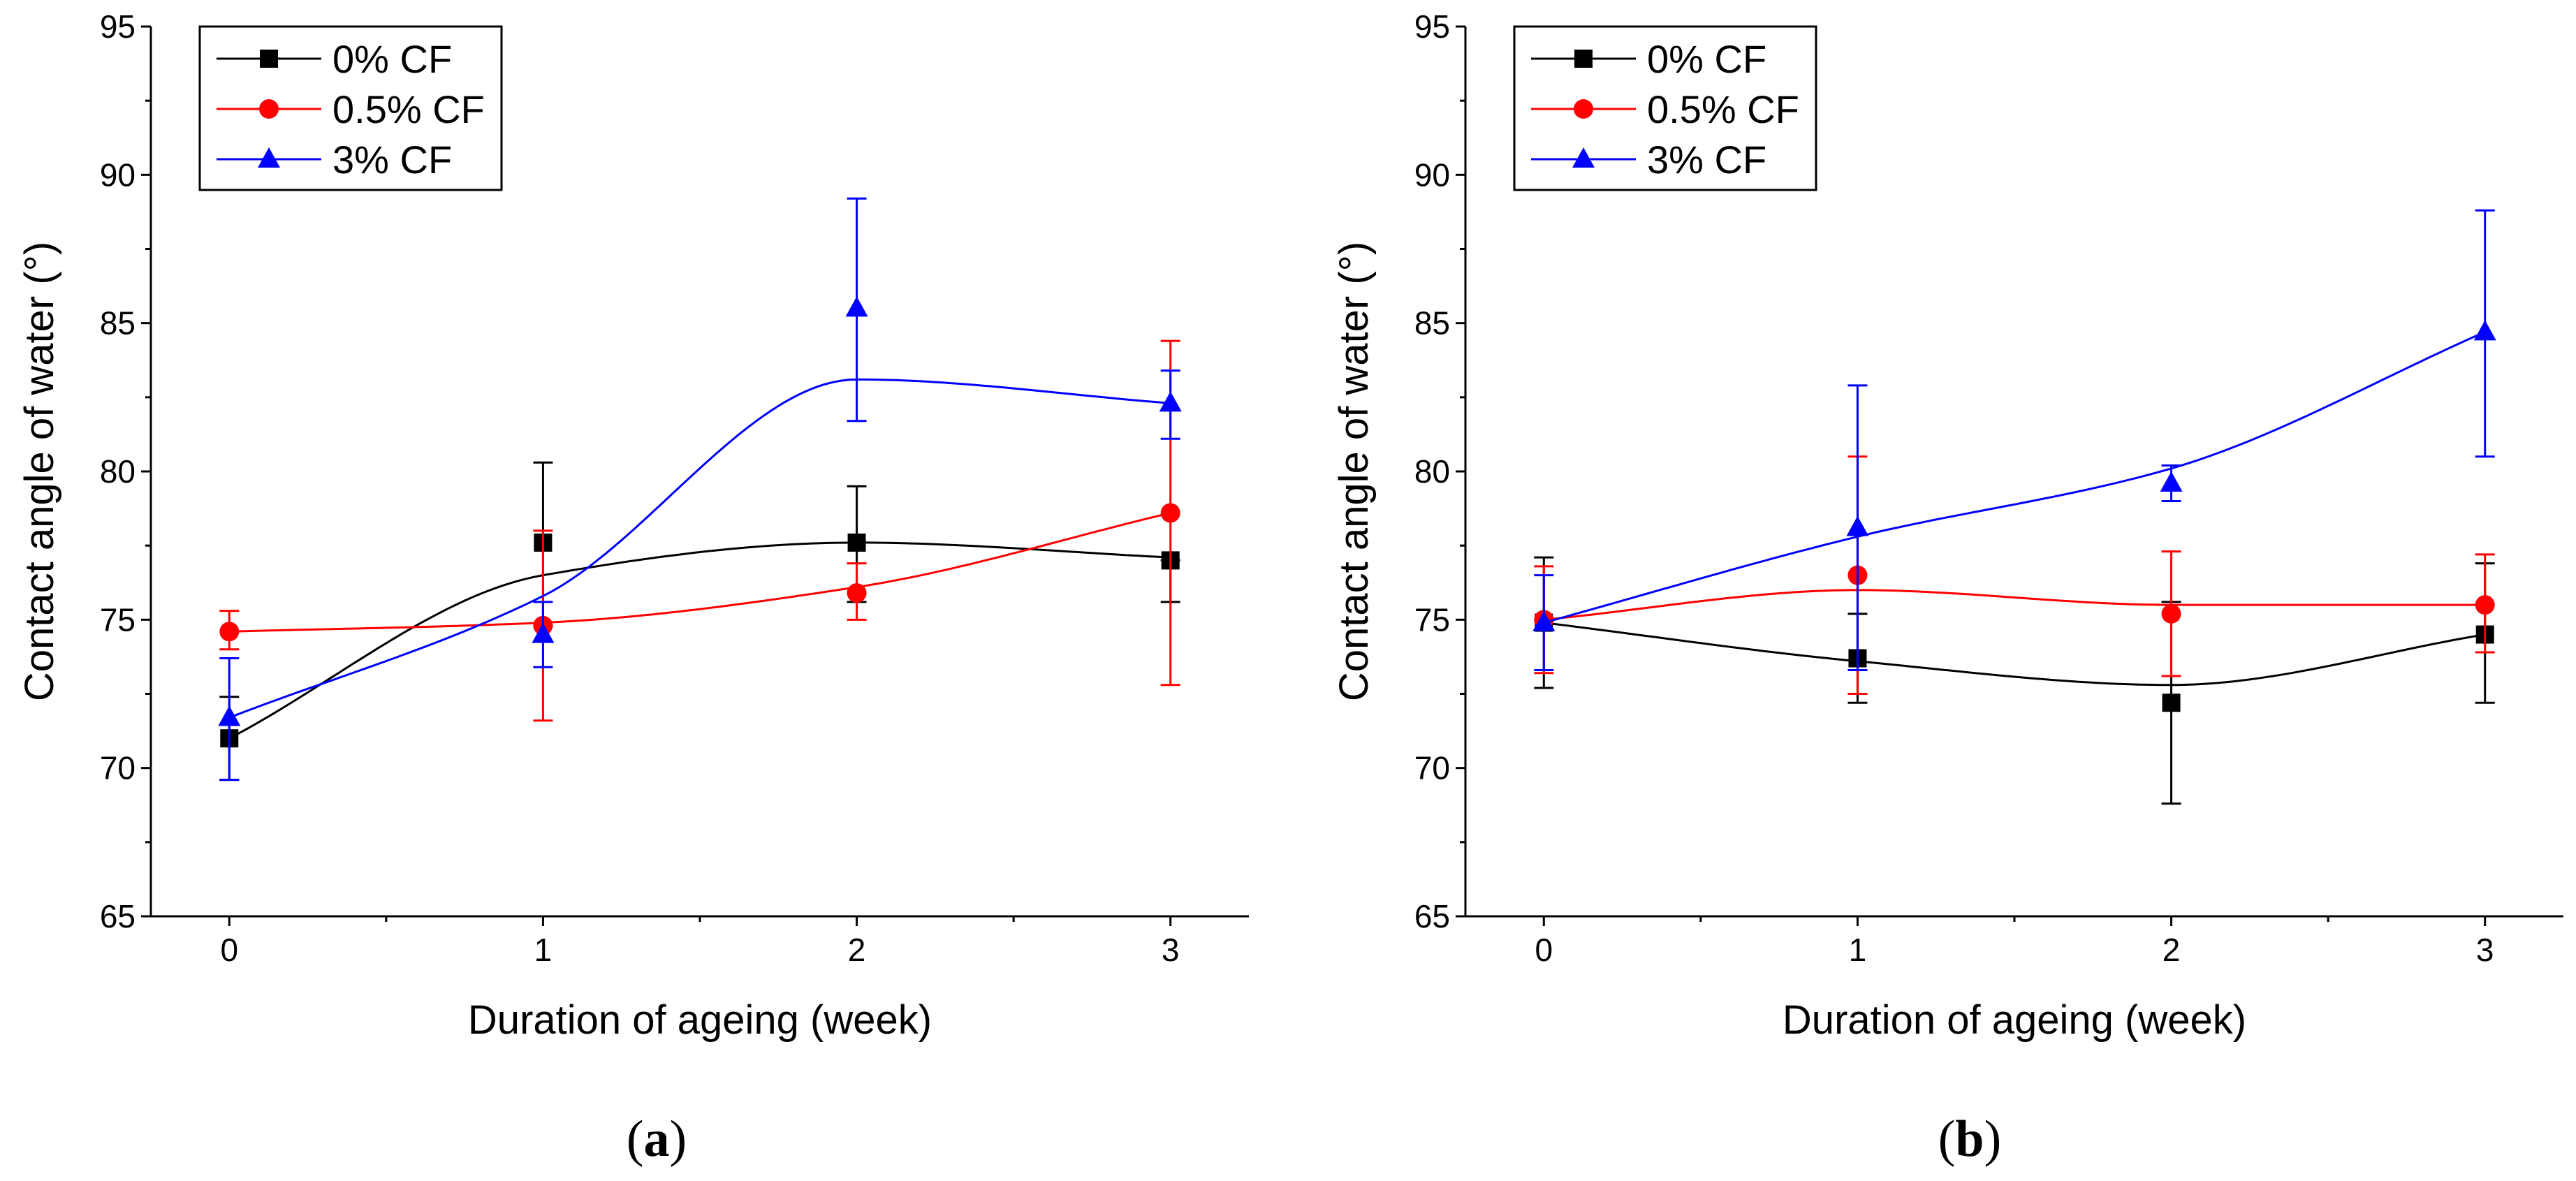 The image size is (2576, 1181). I want to click on panel-label: (b), so click(1969, 1139).